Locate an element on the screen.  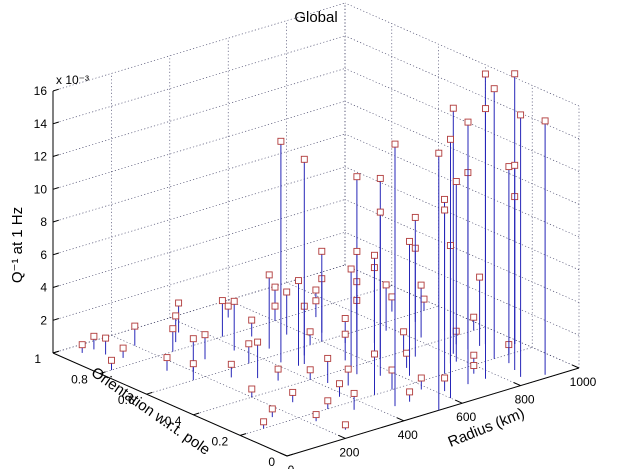
z-tick-label: 12 is located at coordinates (41, 157).